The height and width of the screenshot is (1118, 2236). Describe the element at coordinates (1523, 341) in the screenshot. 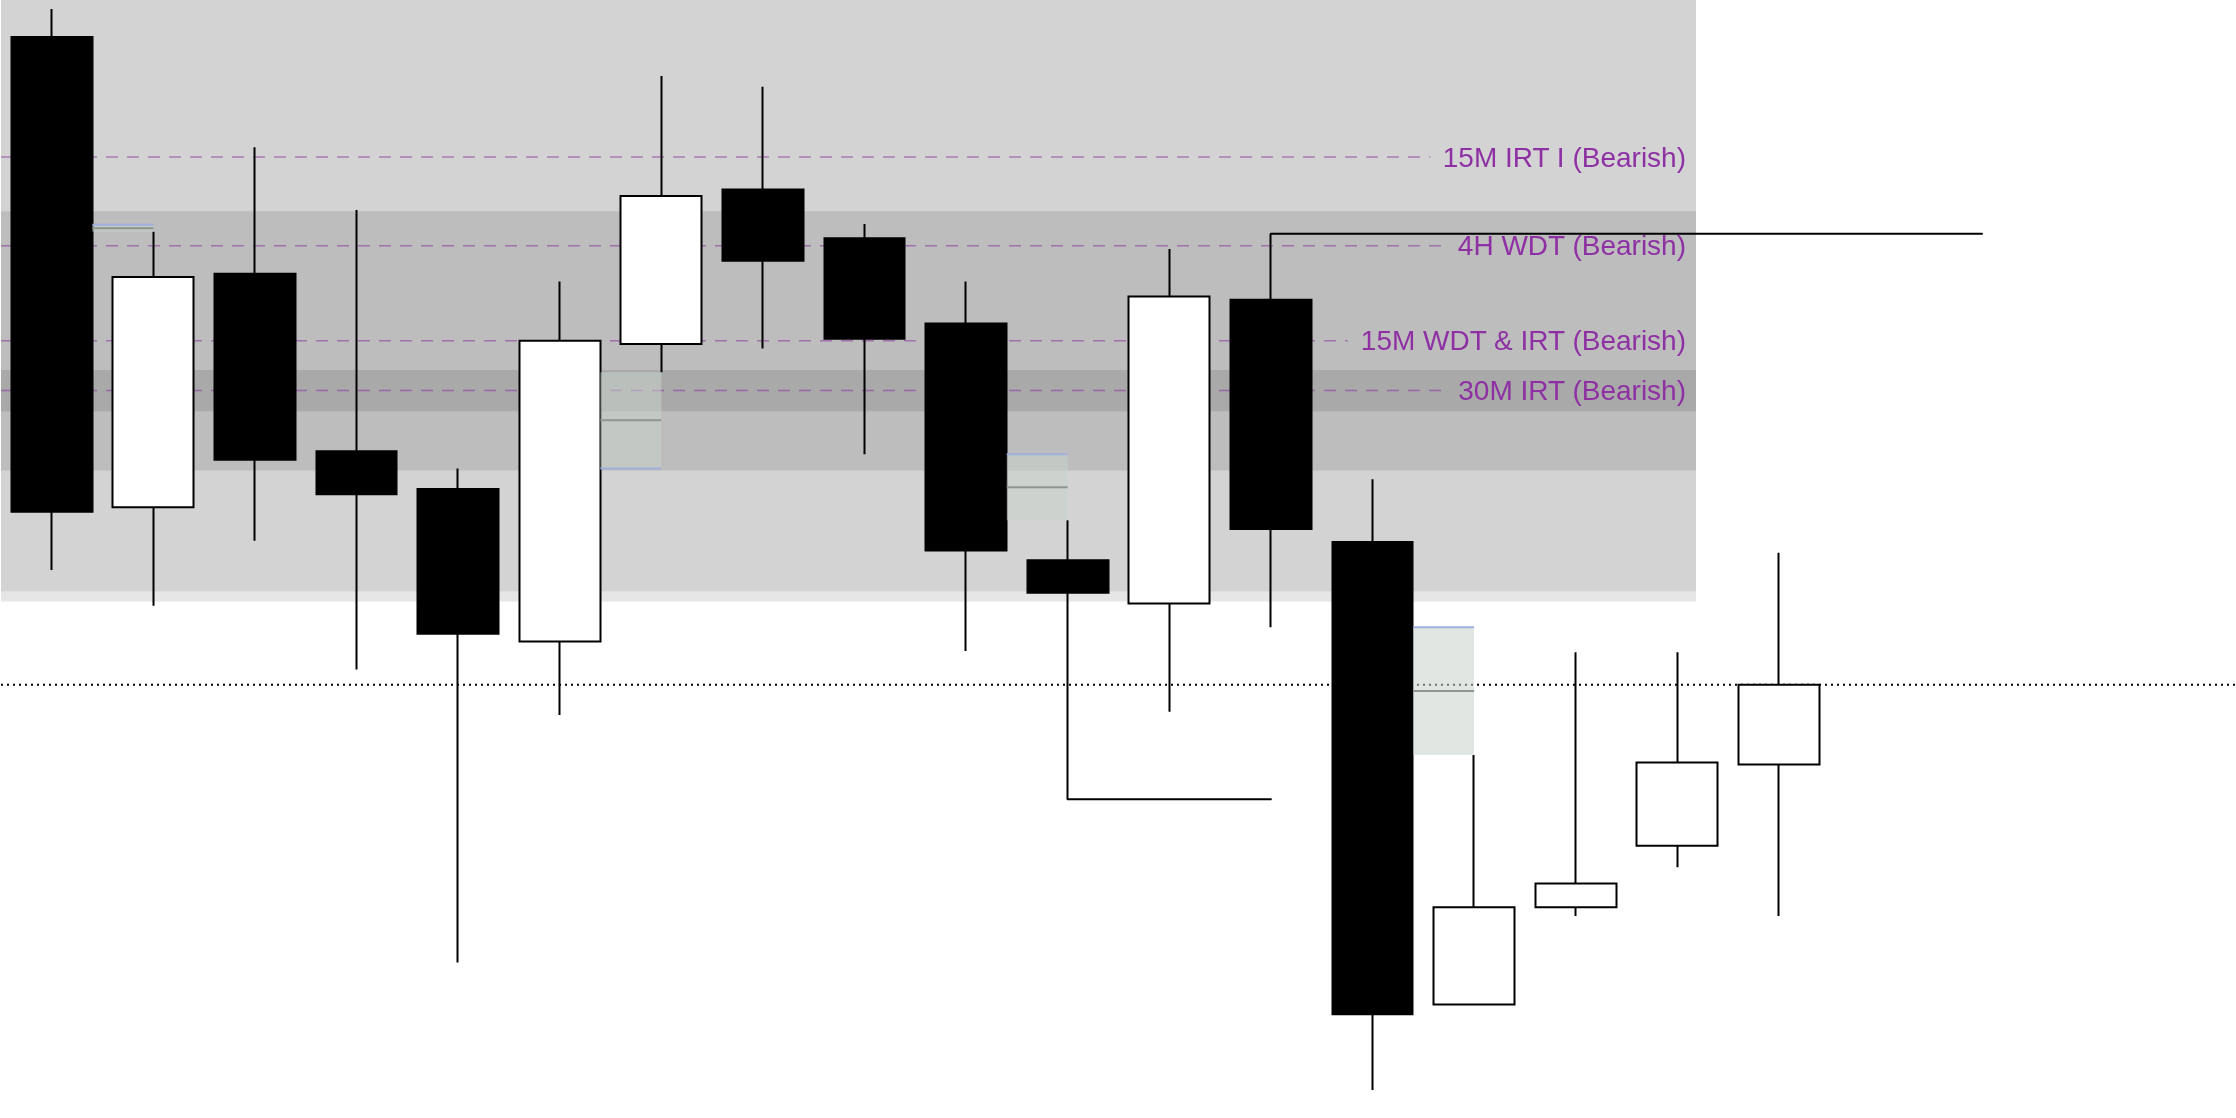

I see `ref-line-label: 15M WDT & IRT (Bearish)` at that location.